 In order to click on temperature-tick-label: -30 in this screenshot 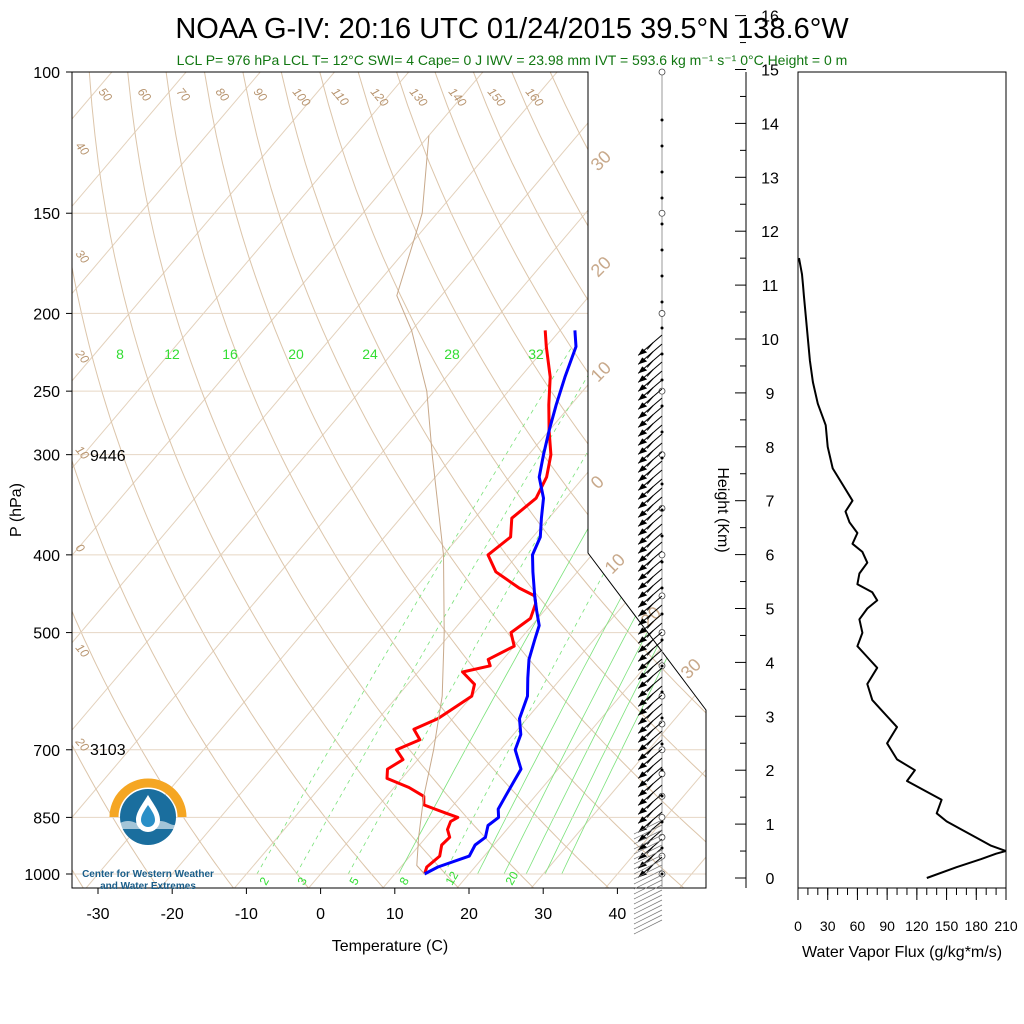, I will do `click(97, 914)`.